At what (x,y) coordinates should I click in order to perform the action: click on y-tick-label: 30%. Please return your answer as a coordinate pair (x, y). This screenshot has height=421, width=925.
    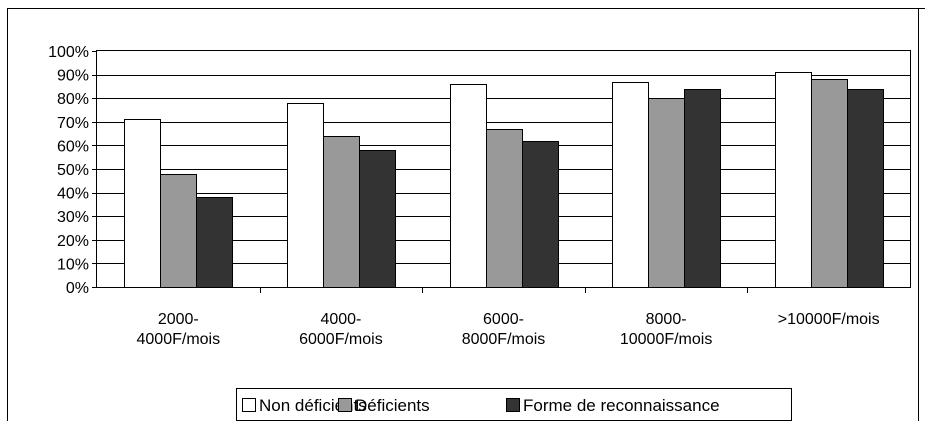
    Looking at the image, I should click on (73, 217).